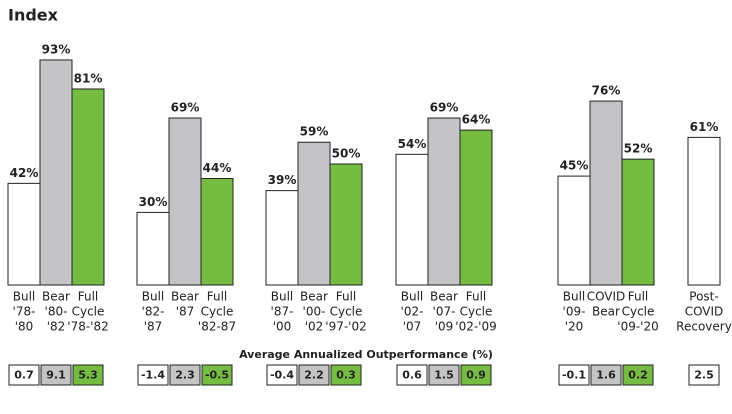 This screenshot has height=414, width=732. What do you see at coordinates (88, 78) in the screenshot?
I see `value-label: 81%` at bounding box center [88, 78].